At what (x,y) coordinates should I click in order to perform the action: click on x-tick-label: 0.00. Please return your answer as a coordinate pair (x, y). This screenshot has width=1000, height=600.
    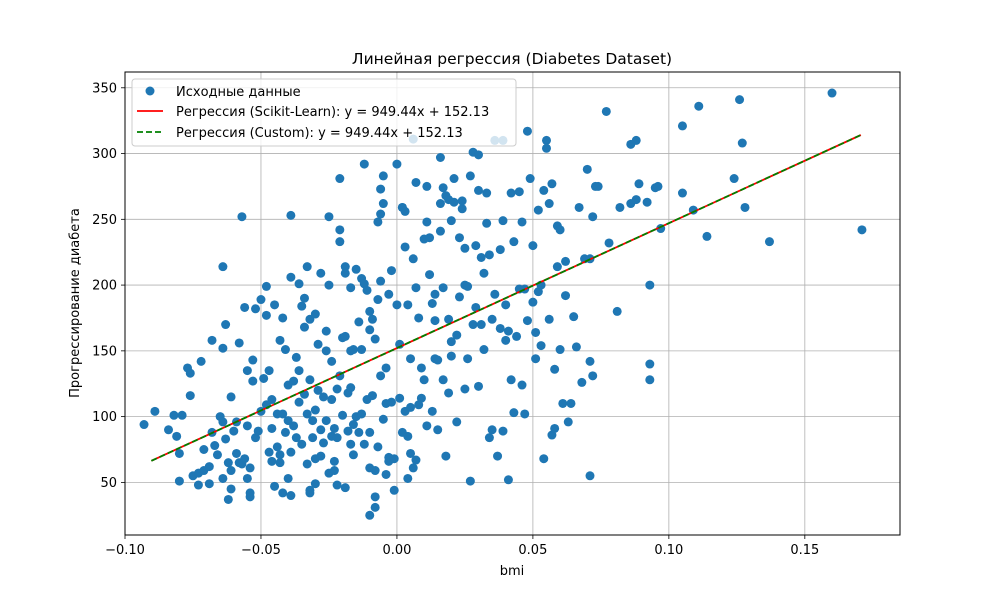
    Looking at the image, I should click on (396, 550).